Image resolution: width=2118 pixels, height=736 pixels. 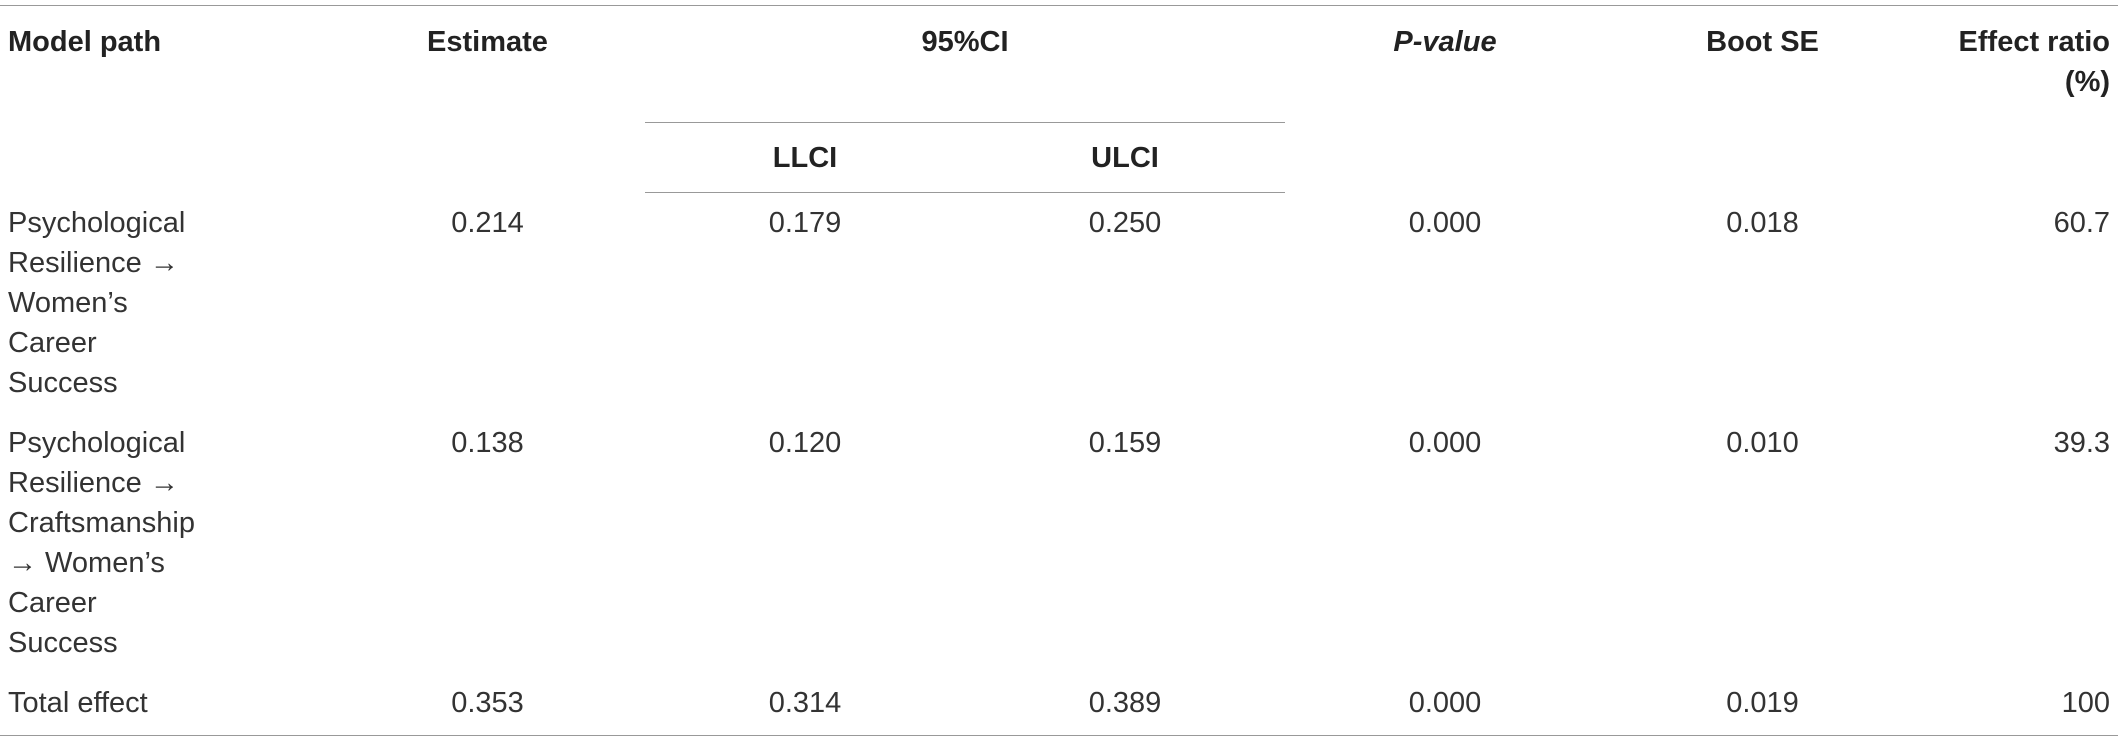 What do you see at coordinates (1762, 442) in the screenshot?
I see `cell-boot-se: 0.010` at bounding box center [1762, 442].